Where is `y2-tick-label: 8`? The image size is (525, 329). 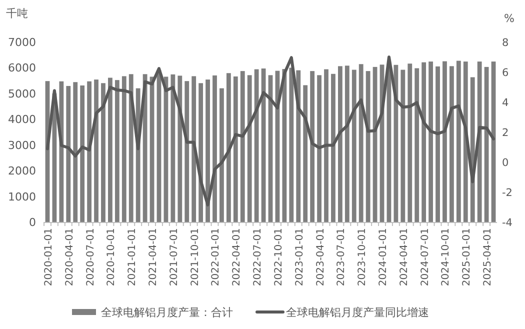 y2-tick-label: 8 is located at coordinates (505, 43).